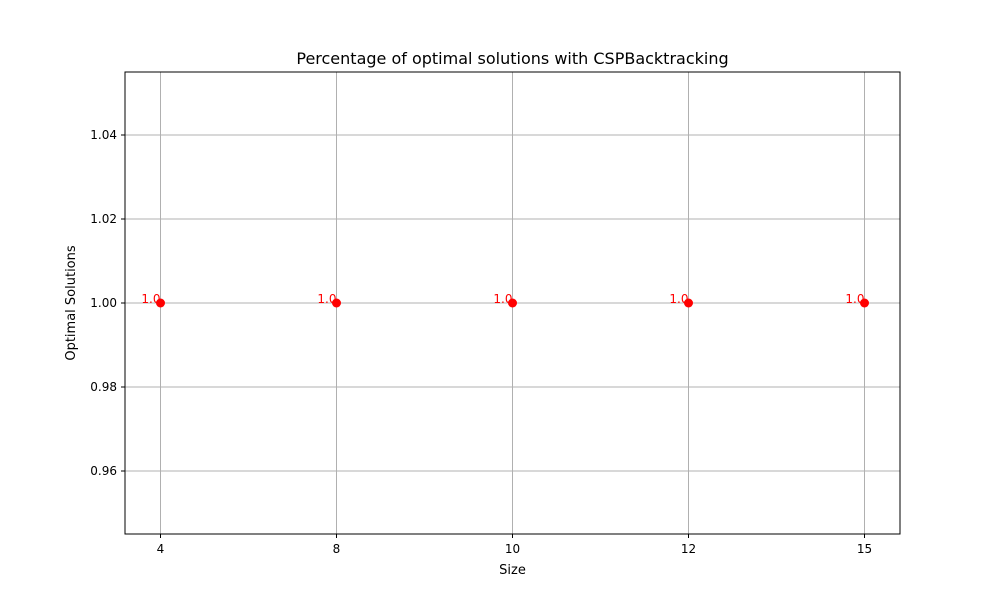  What do you see at coordinates (512, 549) in the screenshot?
I see `x-tick-label: 10` at bounding box center [512, 549].